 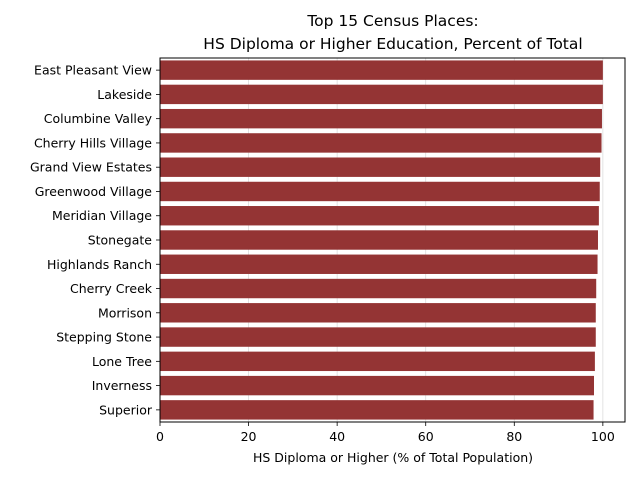 What do you see at coordinates (603, 436) in the screenshot?
I see `x-tick-label-100: 100` at bounding box center [603, 436].